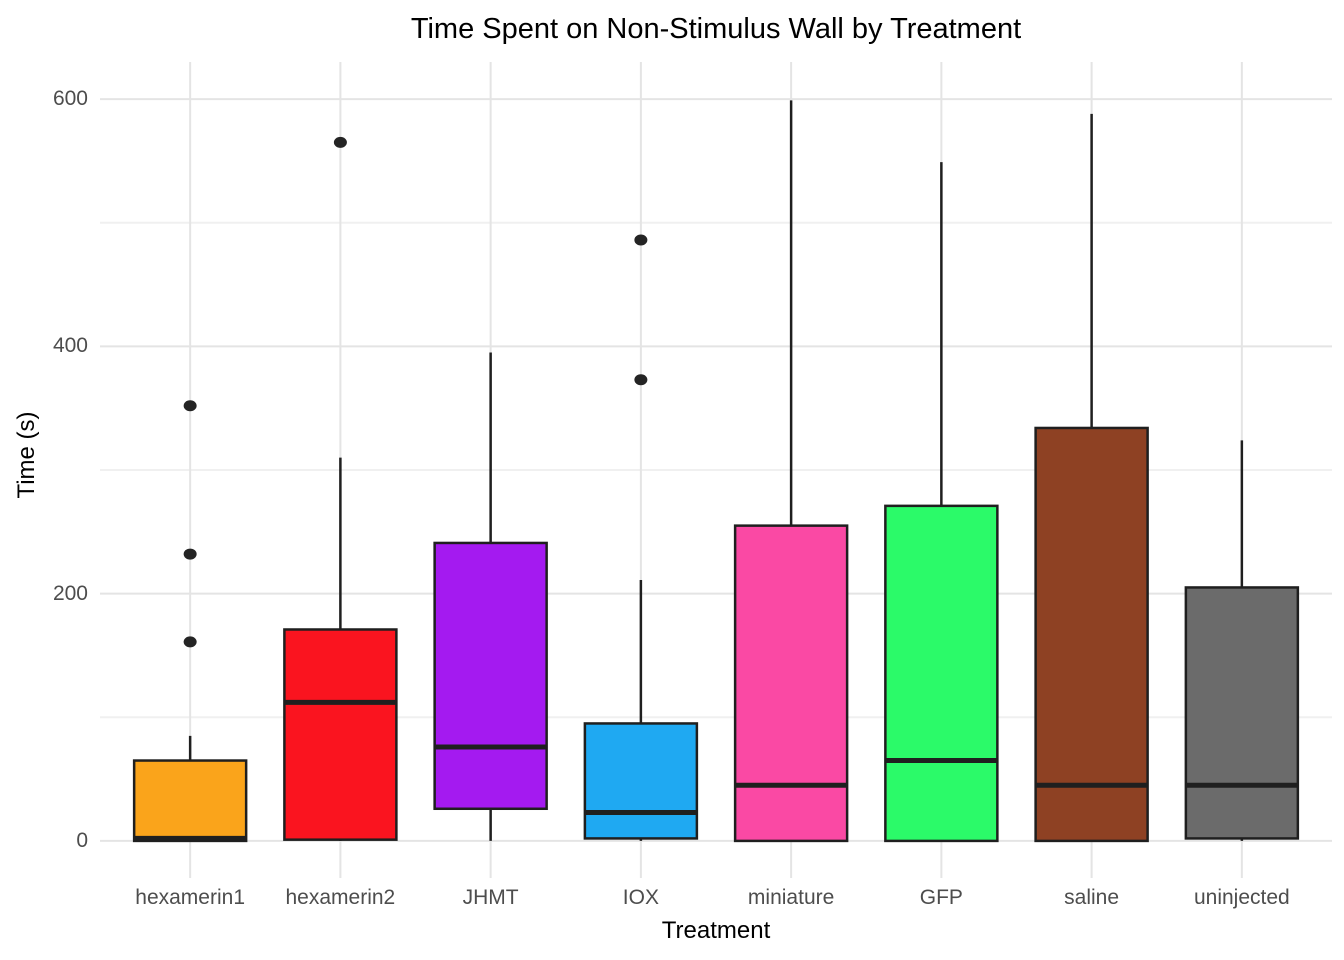 Image resolution: width=1344 pixels, height=960 pixels. What do you see at coordinates (70, 346) in the screenshot?
I see `y-tick-label: 400` at bounding box center [70, 346].